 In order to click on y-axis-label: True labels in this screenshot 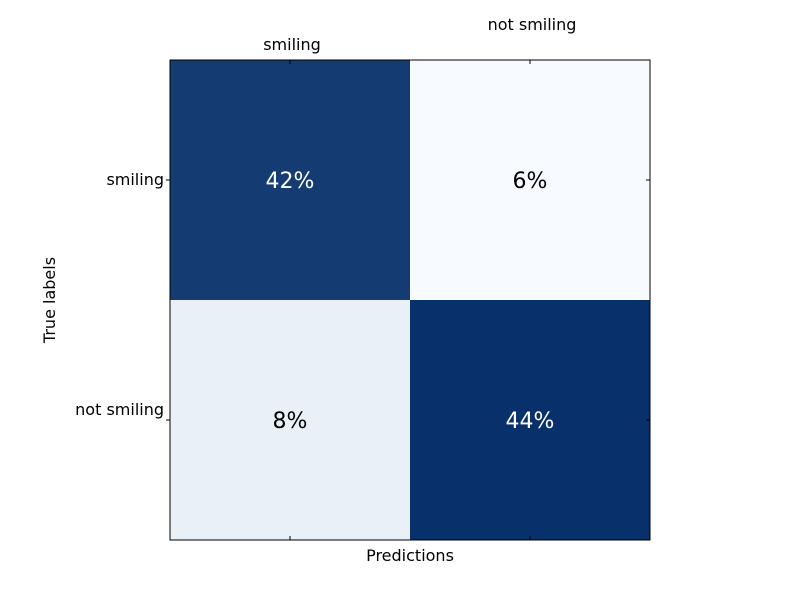, I will do `click(49, 300)`.